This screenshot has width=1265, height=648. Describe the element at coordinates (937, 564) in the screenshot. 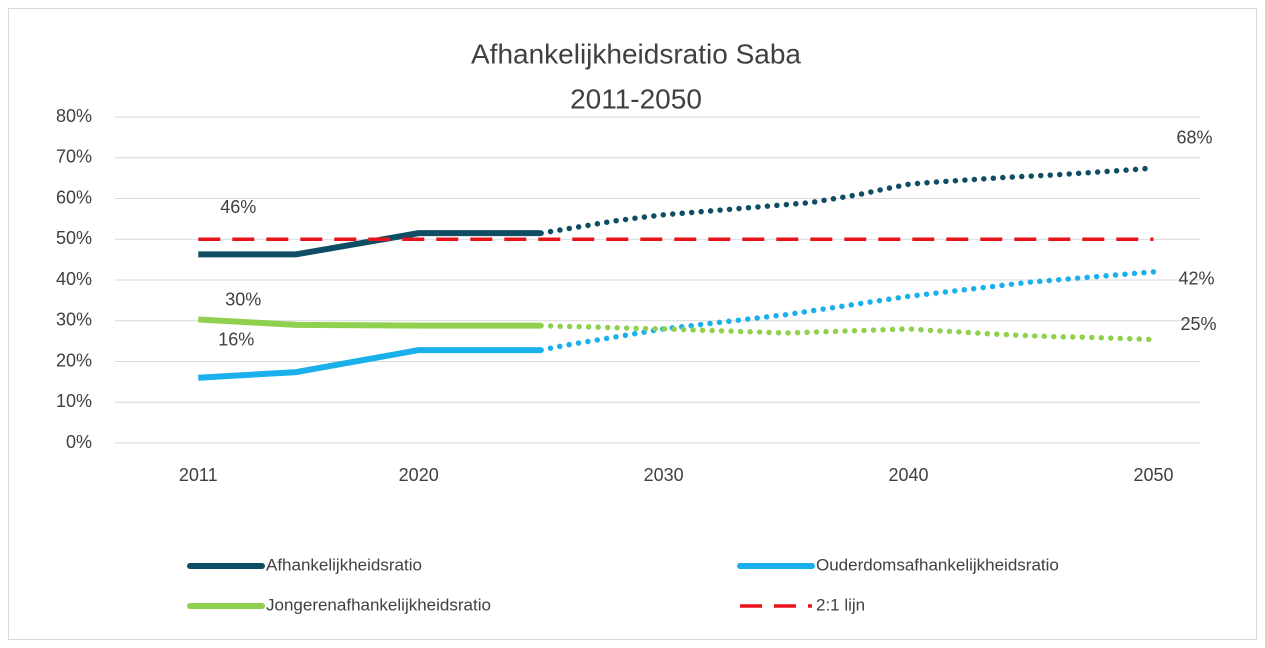

I see `legend-label: Ouderdomsafhankelijkheidsratio` at that location.